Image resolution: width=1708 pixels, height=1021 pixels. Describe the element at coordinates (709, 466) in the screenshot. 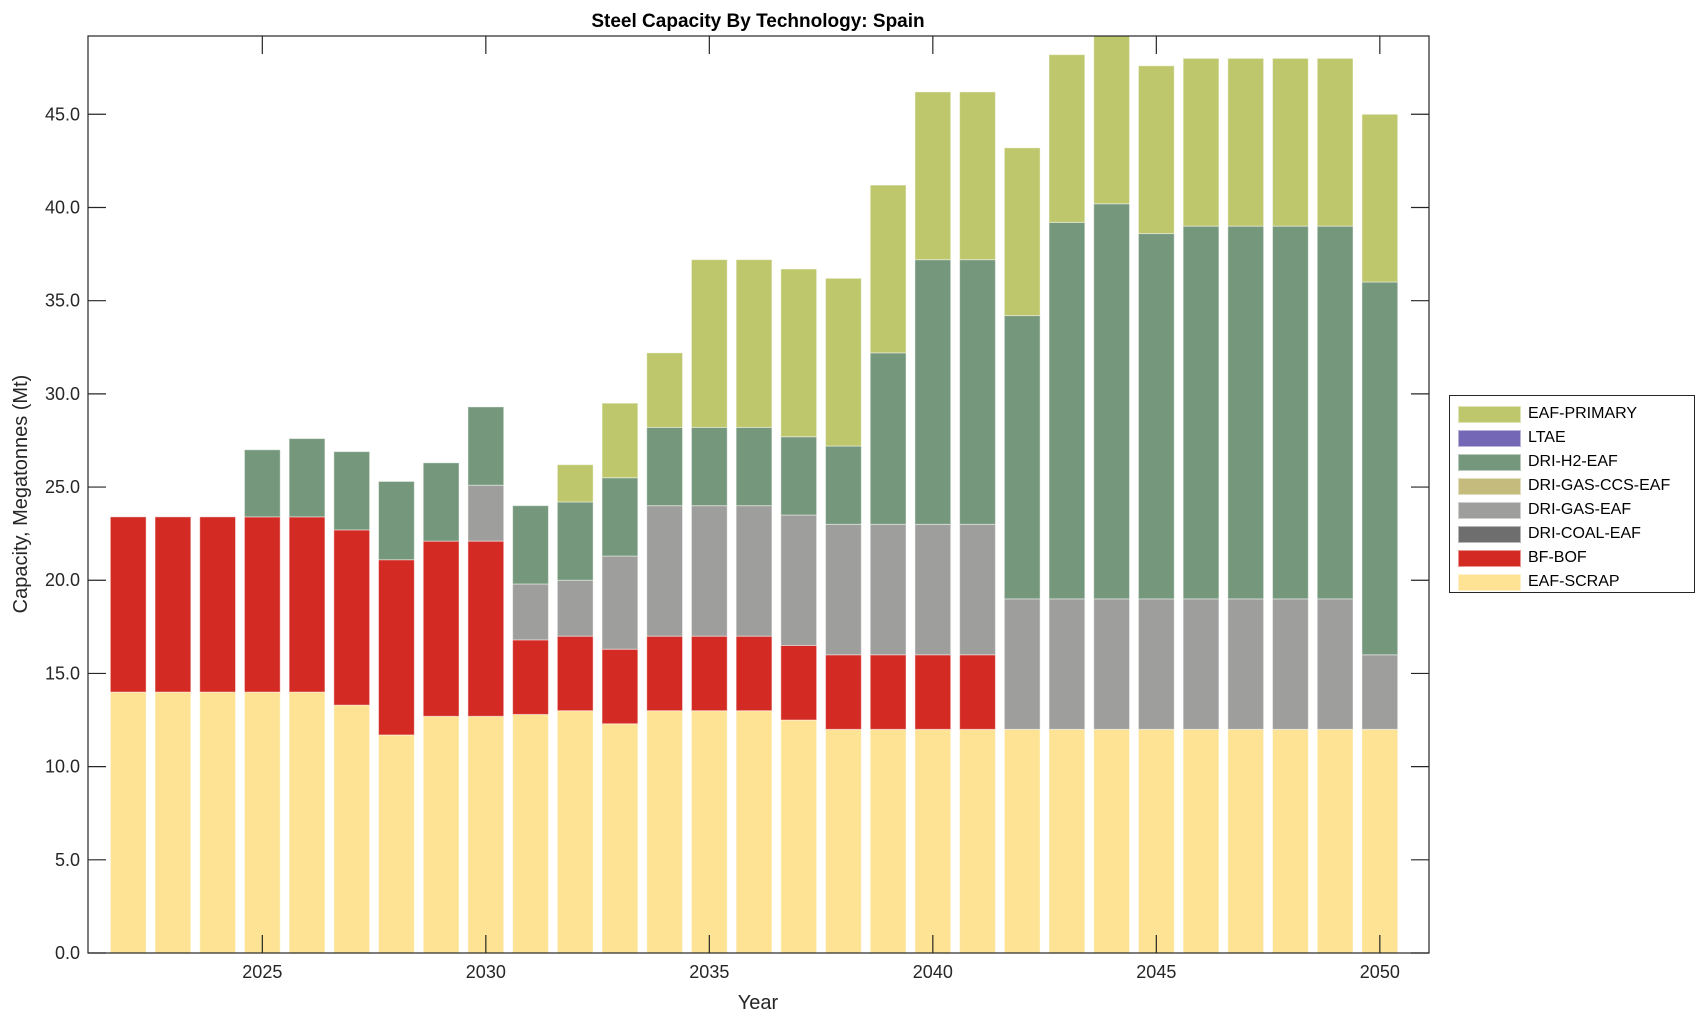

I see `bar-segment-dri-h2-eaf-2035` at that location.